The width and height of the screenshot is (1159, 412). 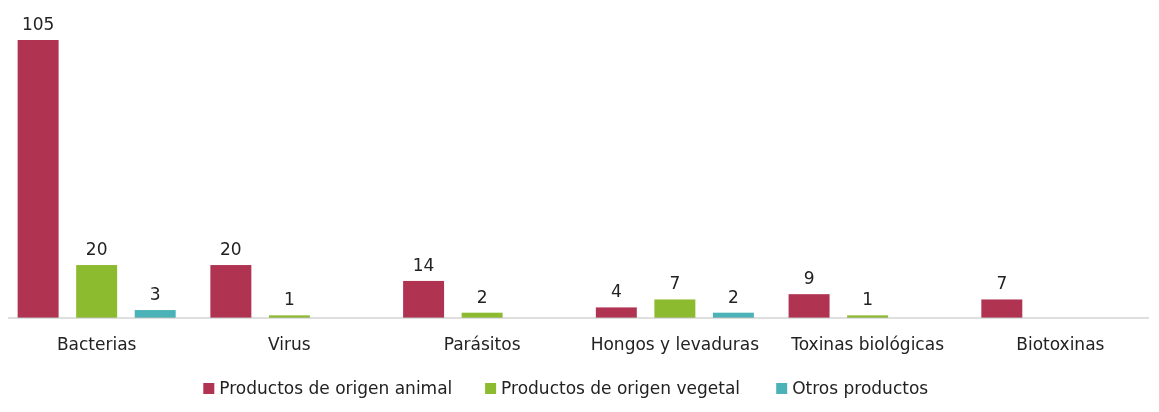 What do you see at coordinates (96, 344) in the screenshot?
I see `x-tick-label: Bacterias` at bounding box center [96, 344].